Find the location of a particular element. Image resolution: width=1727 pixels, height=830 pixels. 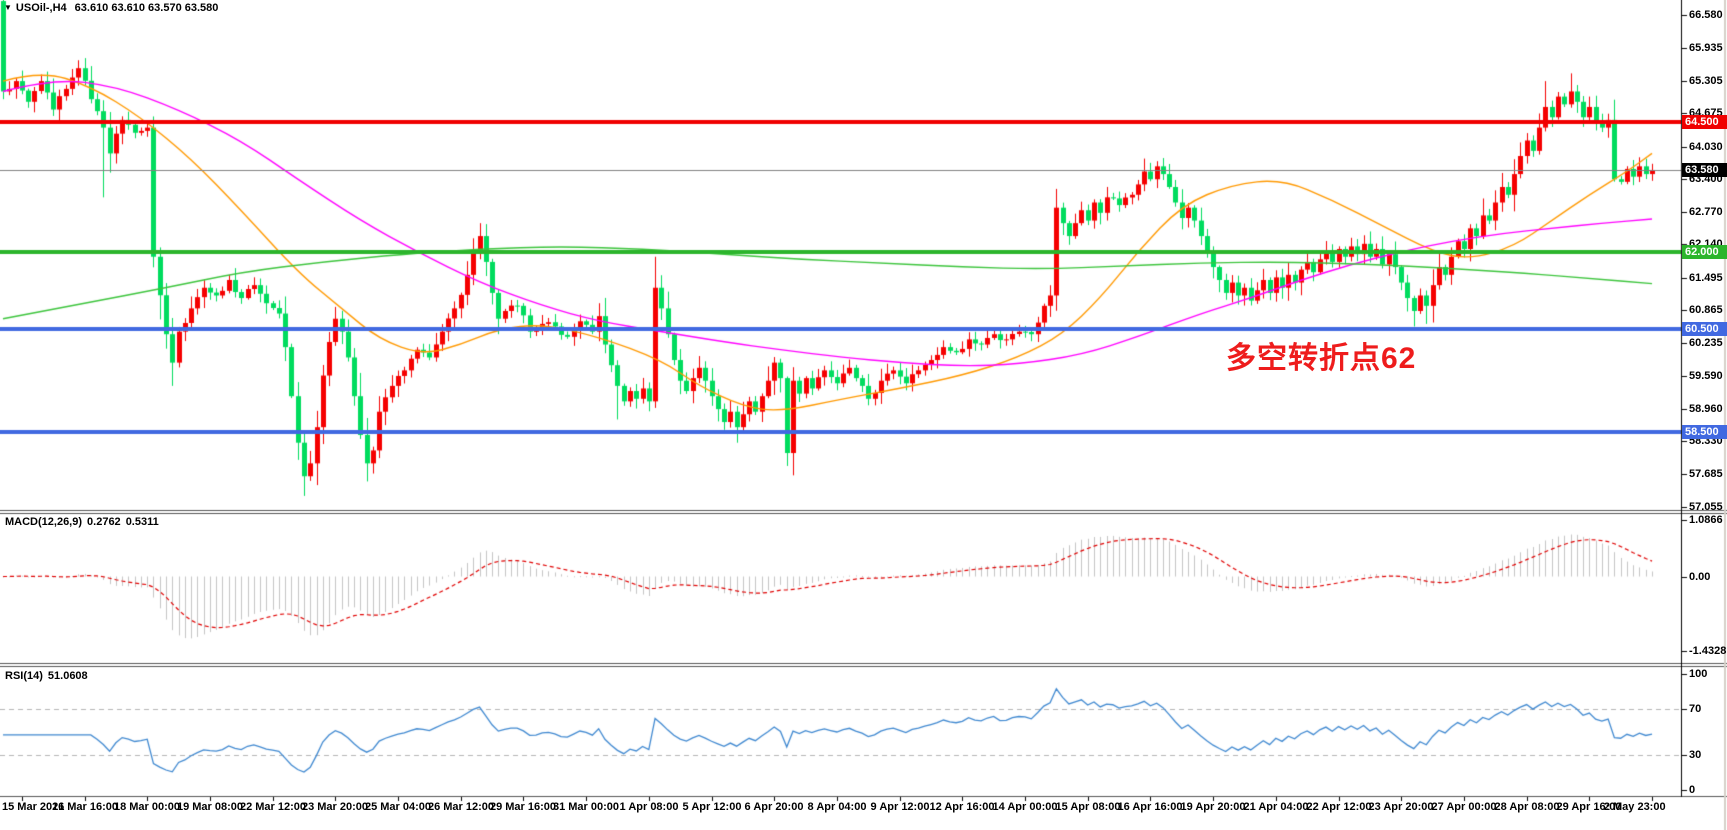

time-tick-label: 19 Mar 08:00 is located at coordinates (210, 807).